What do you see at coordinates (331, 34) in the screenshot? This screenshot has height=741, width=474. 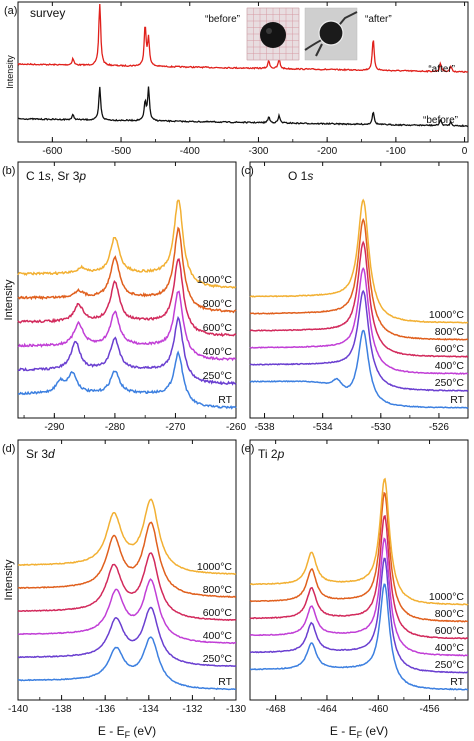 I see `after-sample-photo` at bounding box center [331, 34].